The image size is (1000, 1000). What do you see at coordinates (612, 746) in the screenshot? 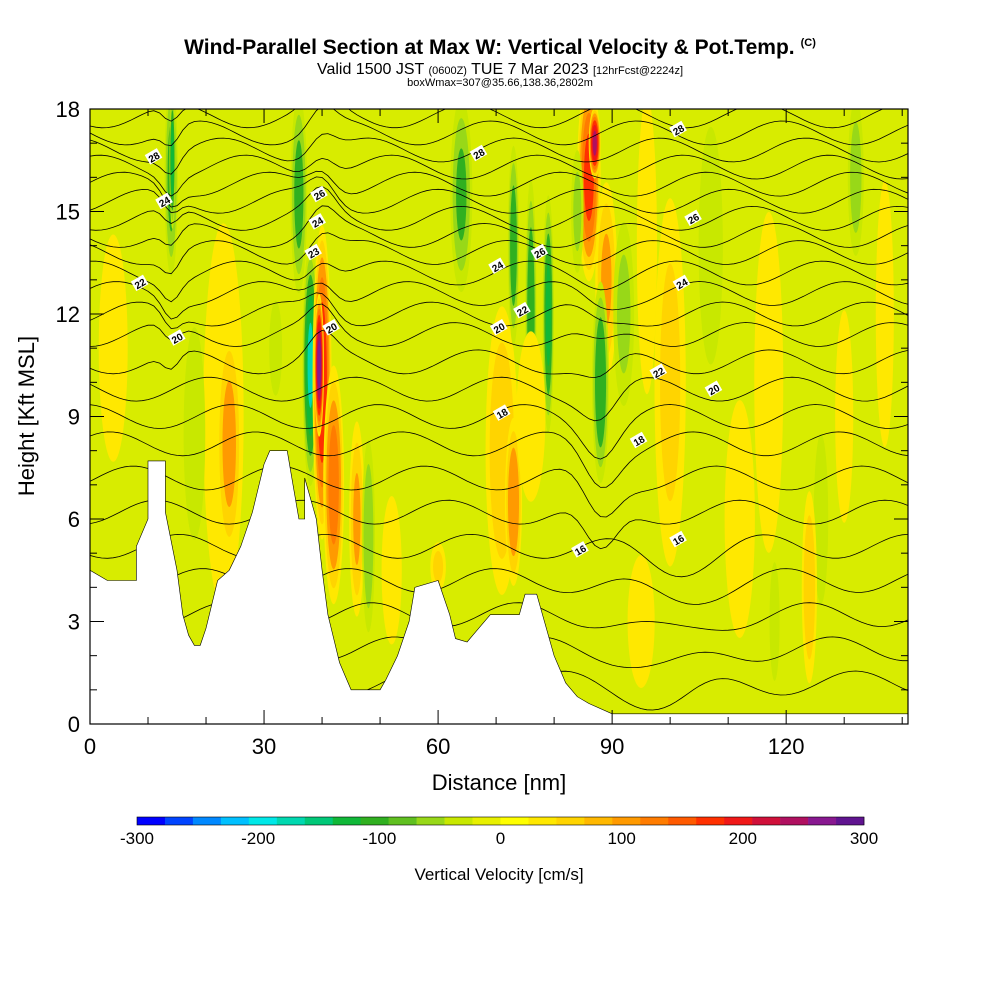
I see `x-tick-label: 90` at bounding box center [612, 746].